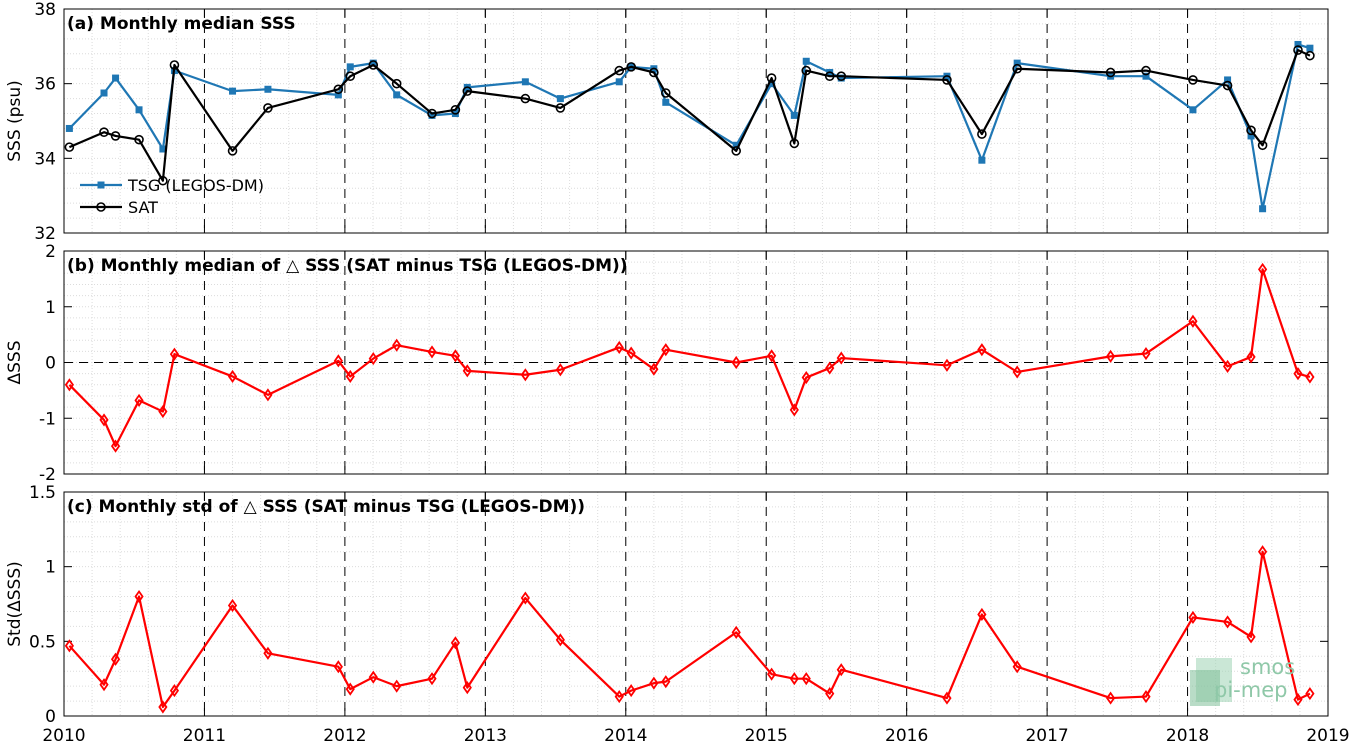 The width and height of the screenshot is (1352, 745). Describe the element at coordinates (15, 120) in the screenshot. I see `y-axis-label: SSS (psu)` at that location.